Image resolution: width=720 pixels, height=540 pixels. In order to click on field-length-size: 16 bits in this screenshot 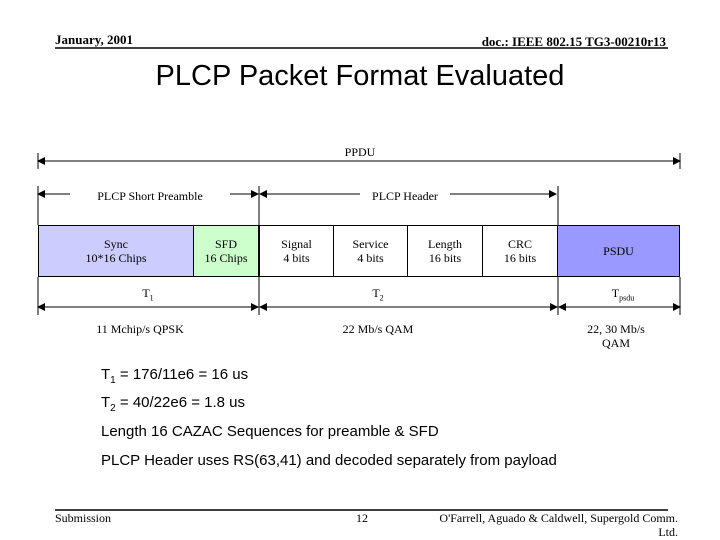, I will do `click(445, 258)`.